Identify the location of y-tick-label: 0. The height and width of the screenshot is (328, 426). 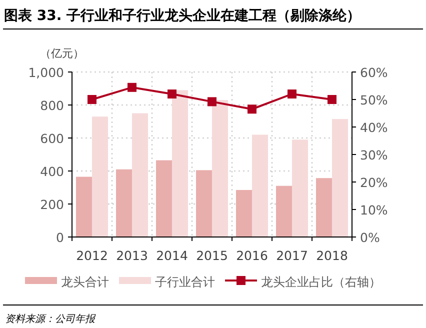
(60, 237).